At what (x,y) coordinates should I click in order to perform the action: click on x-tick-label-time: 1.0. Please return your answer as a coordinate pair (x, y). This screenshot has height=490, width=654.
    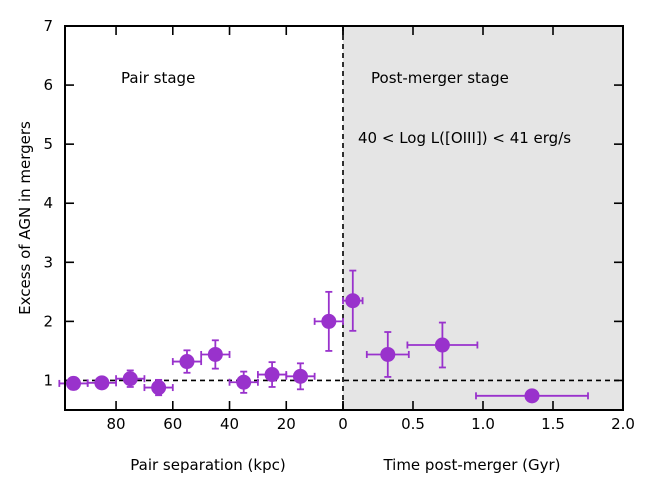
    Looking at the image, I should click on (483, 424).